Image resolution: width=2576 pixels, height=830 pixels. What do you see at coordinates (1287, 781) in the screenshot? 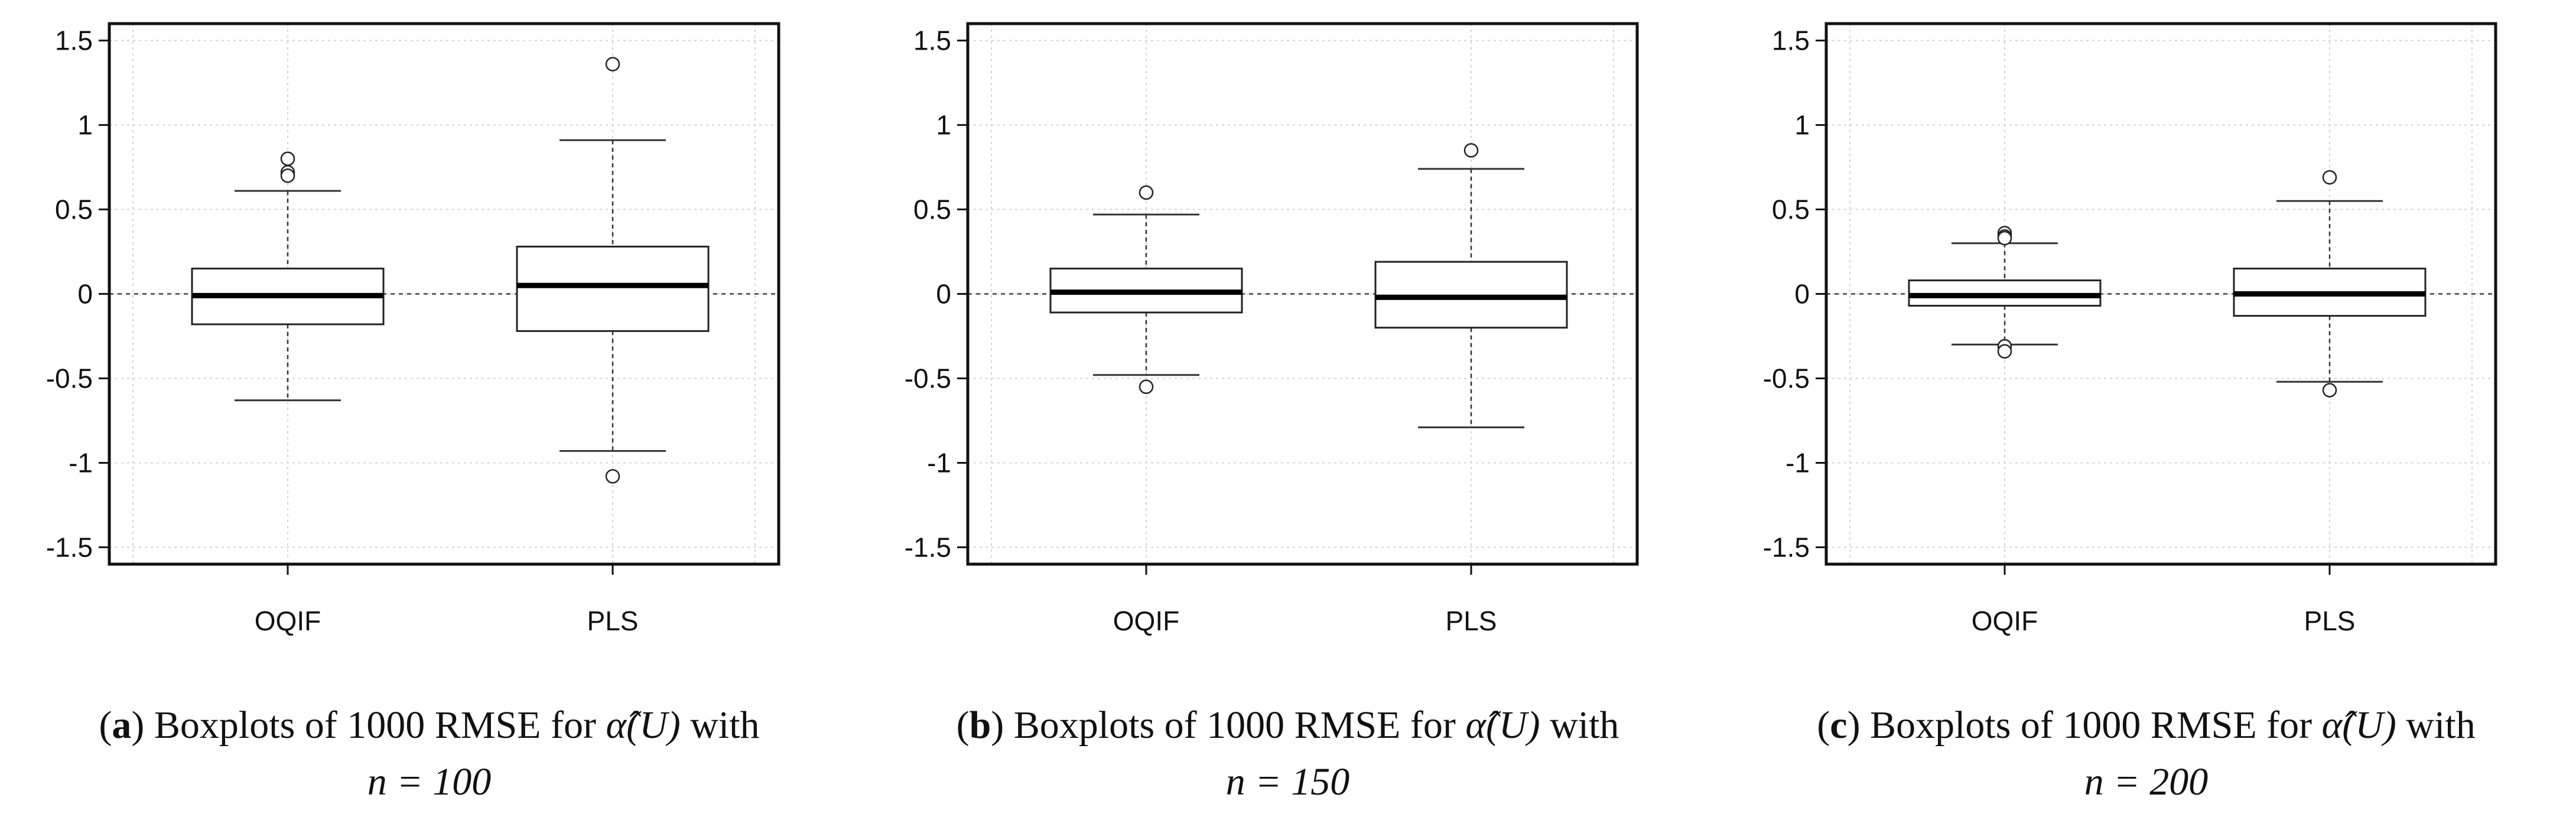
I see `caption-line-2: n = 150` at bounding box center [1287, 781].